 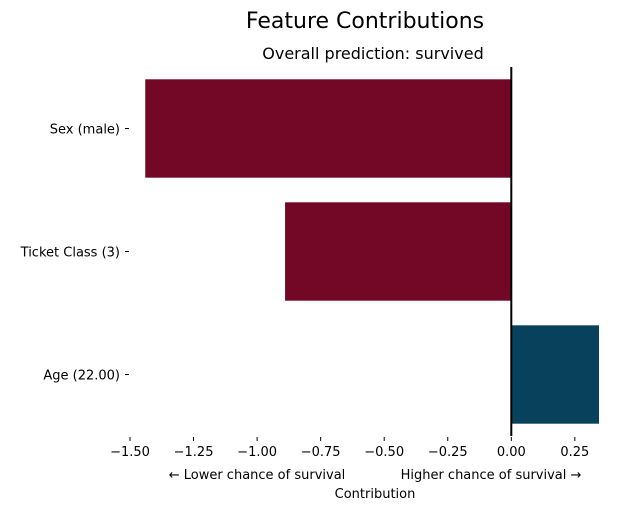 I want to click on chart-title: Feature Contributions, so click(x=365, y=21).